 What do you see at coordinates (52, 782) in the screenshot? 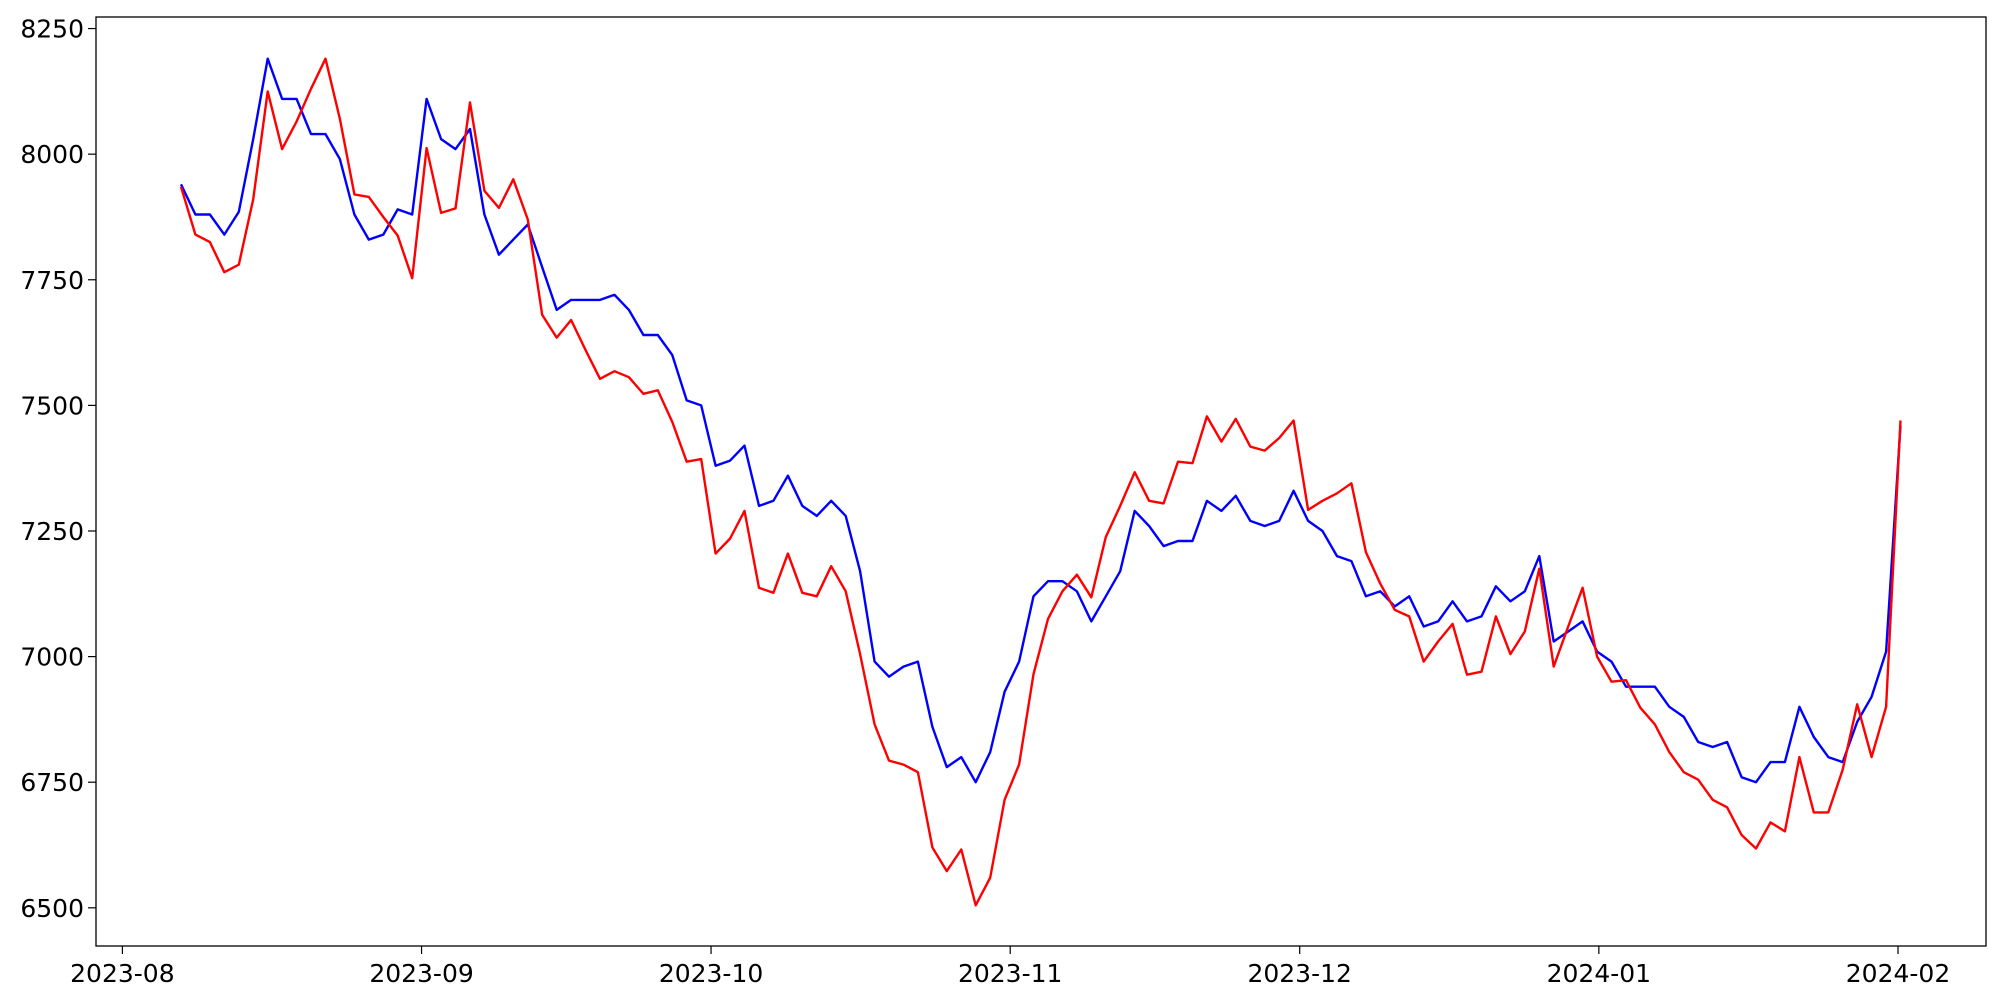
I see `y-tick-label: 6750` at bounding box center [52, 782].